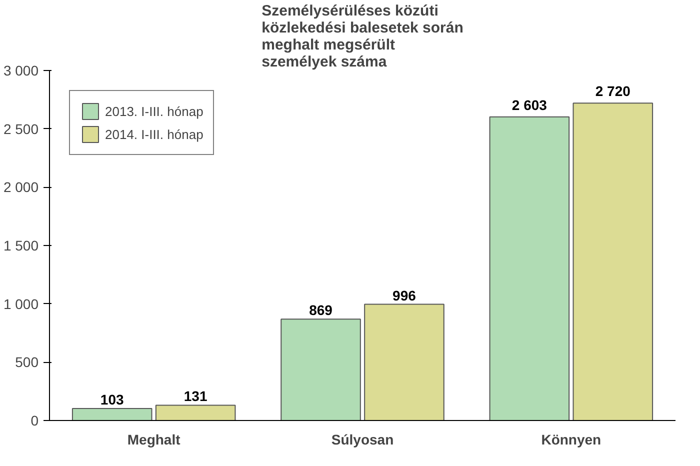 The width and height of the screenshot is (700, 466). What do you see at coordinates (21, 246) in the screenshot?
I see `y-tick-label: 1 500` at bounding box center [21, 246].